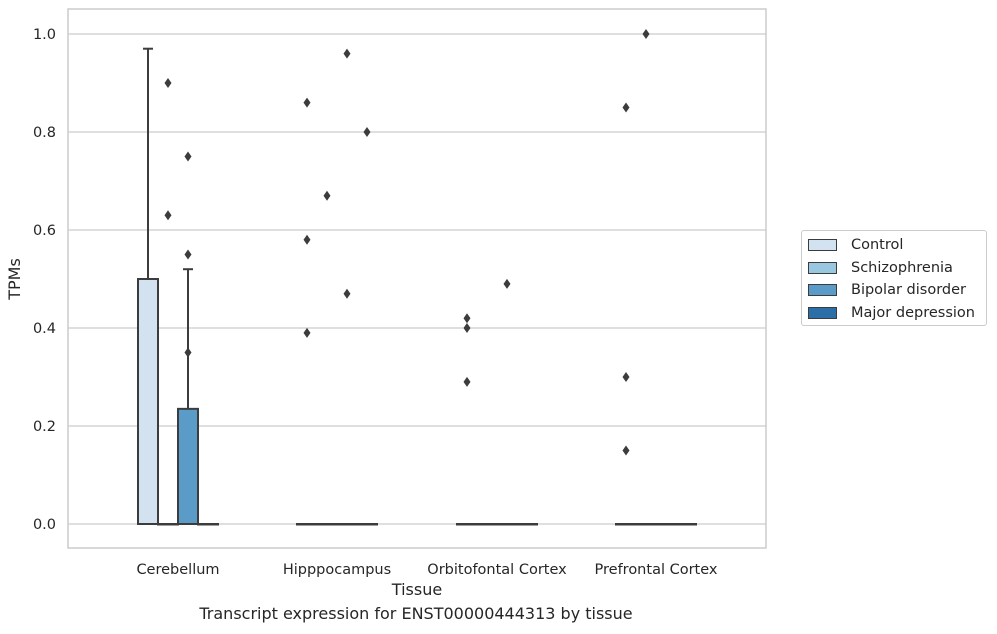 The height and width of the screenshot is (634, 997). What do you see at coordinates (908, 290) in the screenshot?
I see `legend-label: Bipolar disorder` at bounding box center [908, 290].